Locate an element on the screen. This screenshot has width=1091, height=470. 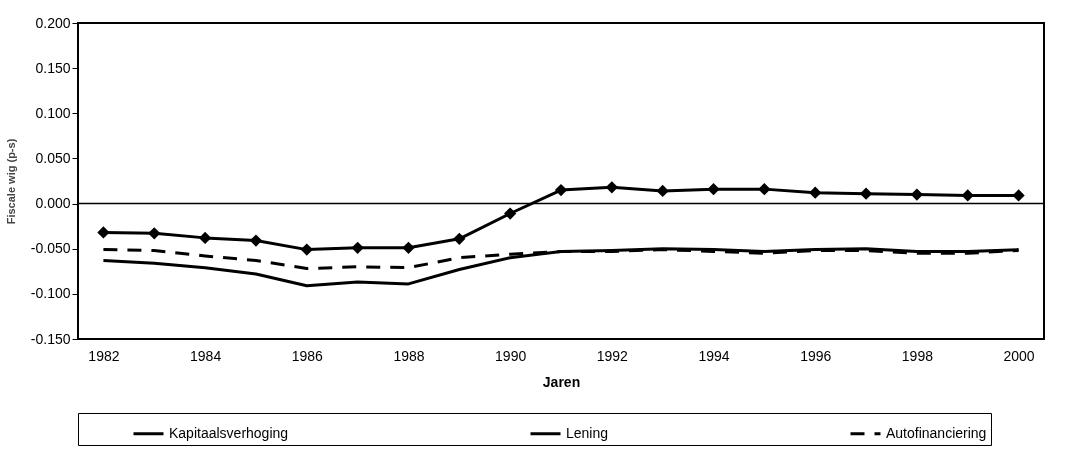
x-tick-label: 1986 is located at coordinates (307, 355).